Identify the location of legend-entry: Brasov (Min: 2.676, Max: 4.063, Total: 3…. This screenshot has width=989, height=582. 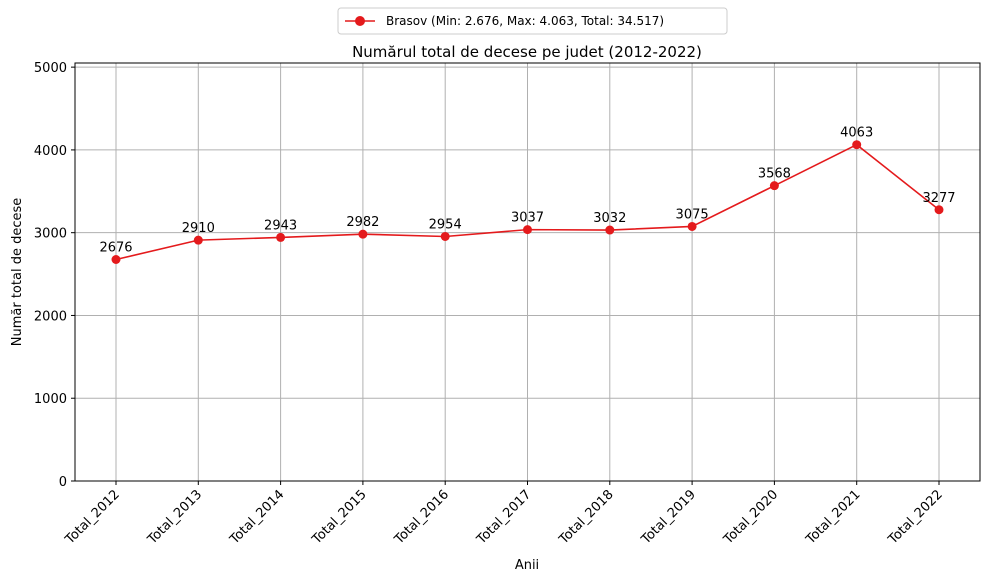
(525, 21).